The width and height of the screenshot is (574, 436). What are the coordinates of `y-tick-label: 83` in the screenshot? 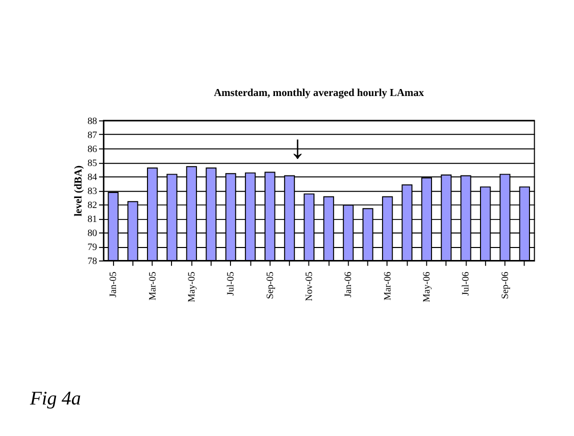 It's located at (92, 191).